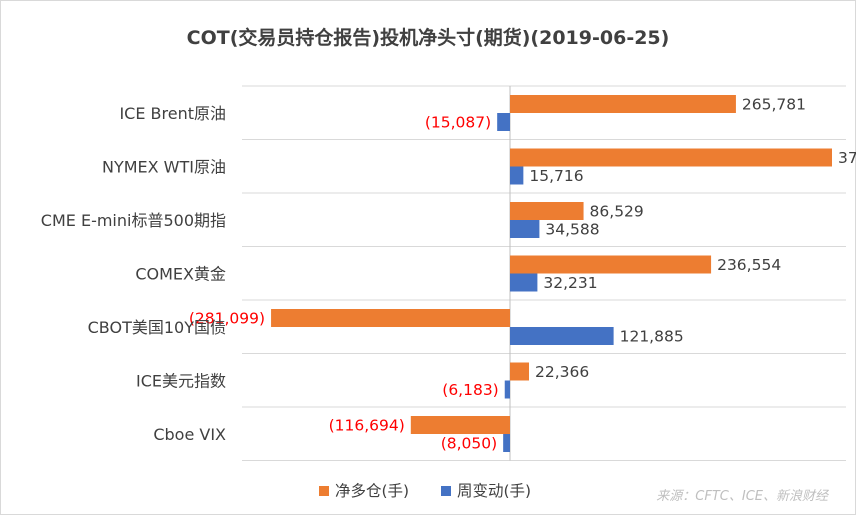 This screenshot has height=515, width=856. What do you see at coordinates (428, 37) in the screenshot?
I see `chart-title: COT(交易员持仓报告)投机净头寸(期货)(2019-06-25)` at bounding box center [428, 37].